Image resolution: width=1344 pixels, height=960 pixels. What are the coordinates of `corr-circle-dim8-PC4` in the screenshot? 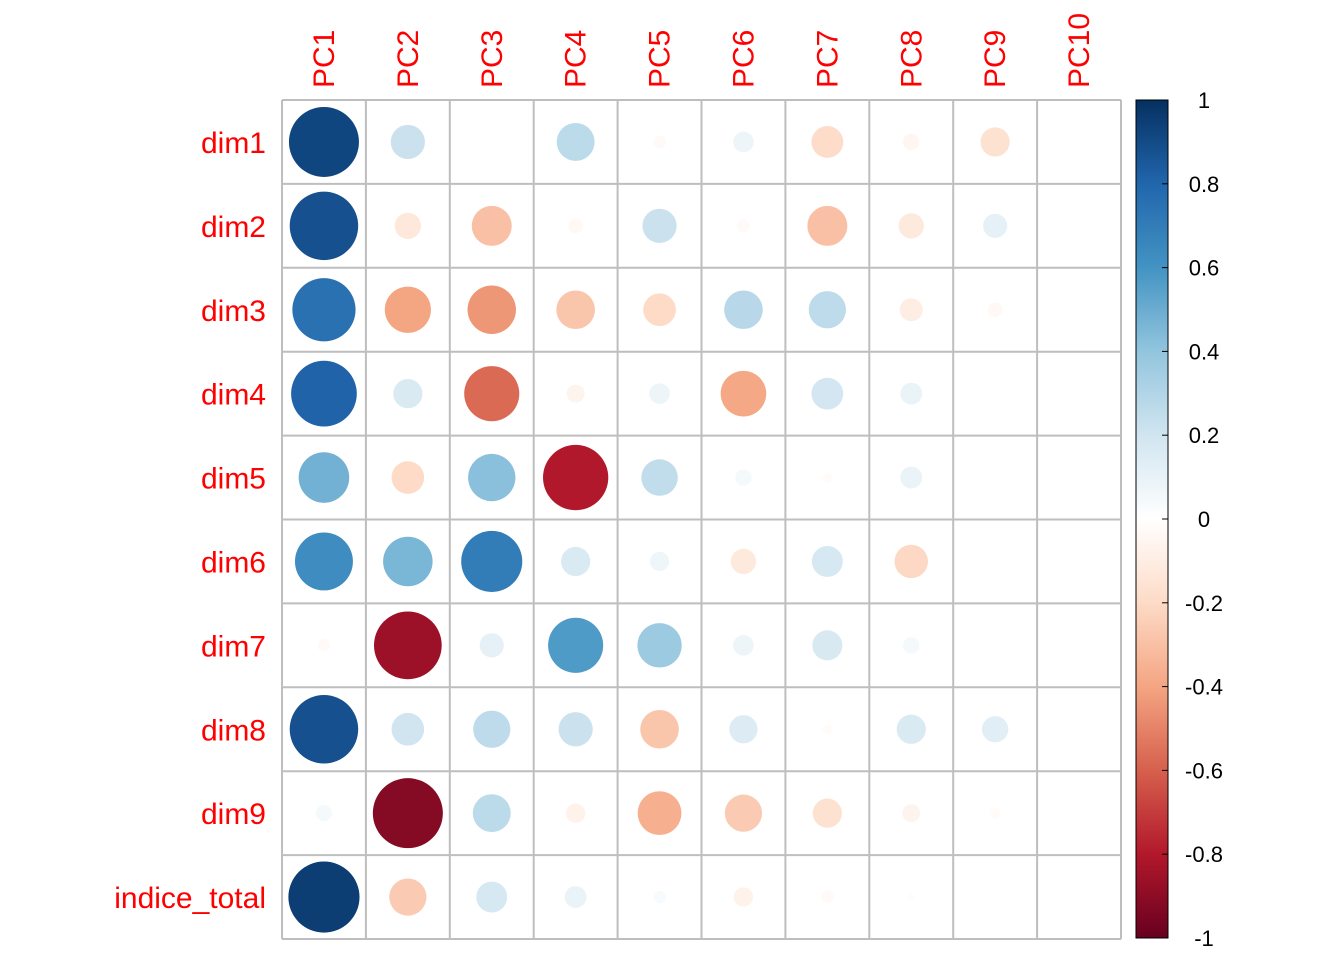 It's located at (575, 729).